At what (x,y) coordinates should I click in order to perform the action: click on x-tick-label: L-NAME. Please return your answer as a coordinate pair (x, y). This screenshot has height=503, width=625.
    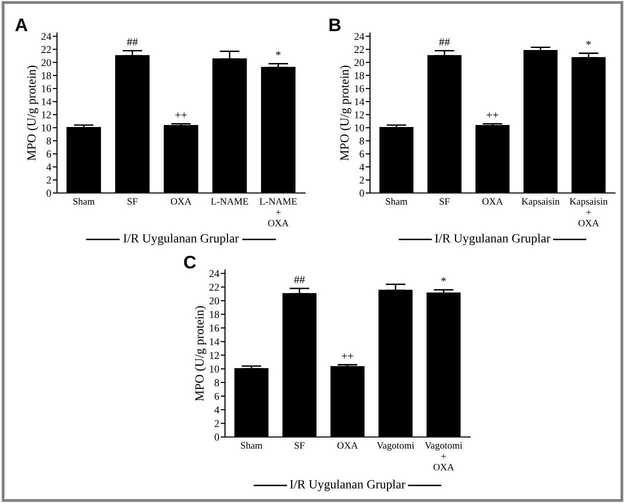
    Looking at the image, I should click on (229, 201).